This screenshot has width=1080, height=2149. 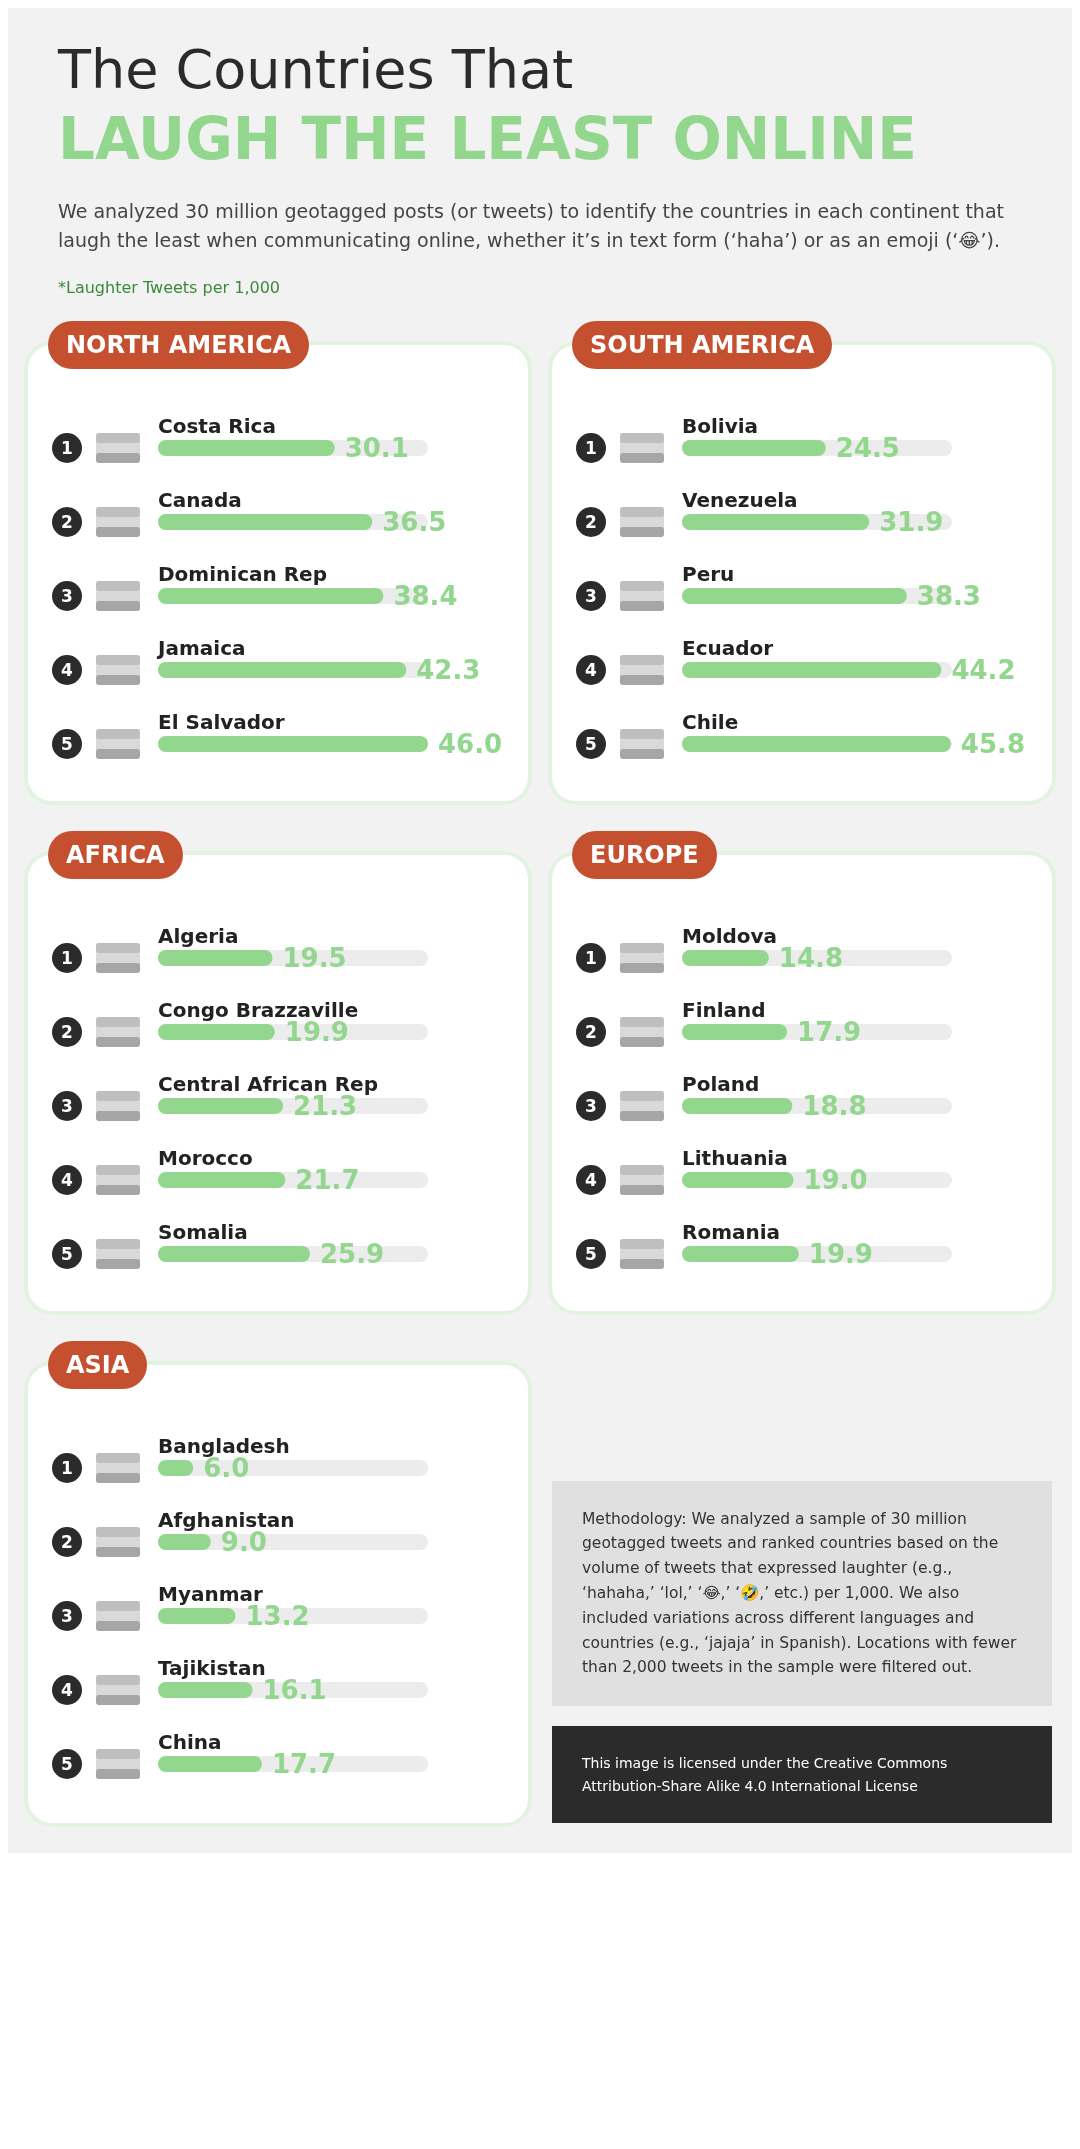 What do you see at coordinates (835, 1179) in the screenshot?
I see `data-label: 19.0` at bounding box center [835, 1179].